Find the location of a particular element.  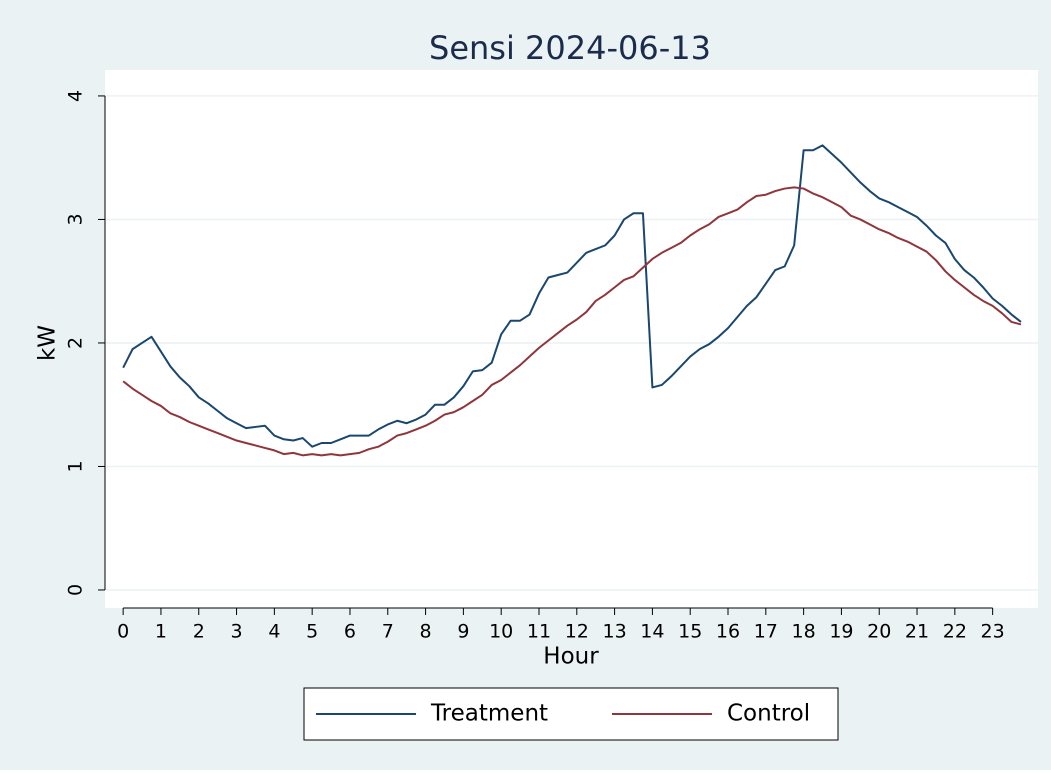

x-tick-label: 18 is located at coordinates (804, 632).